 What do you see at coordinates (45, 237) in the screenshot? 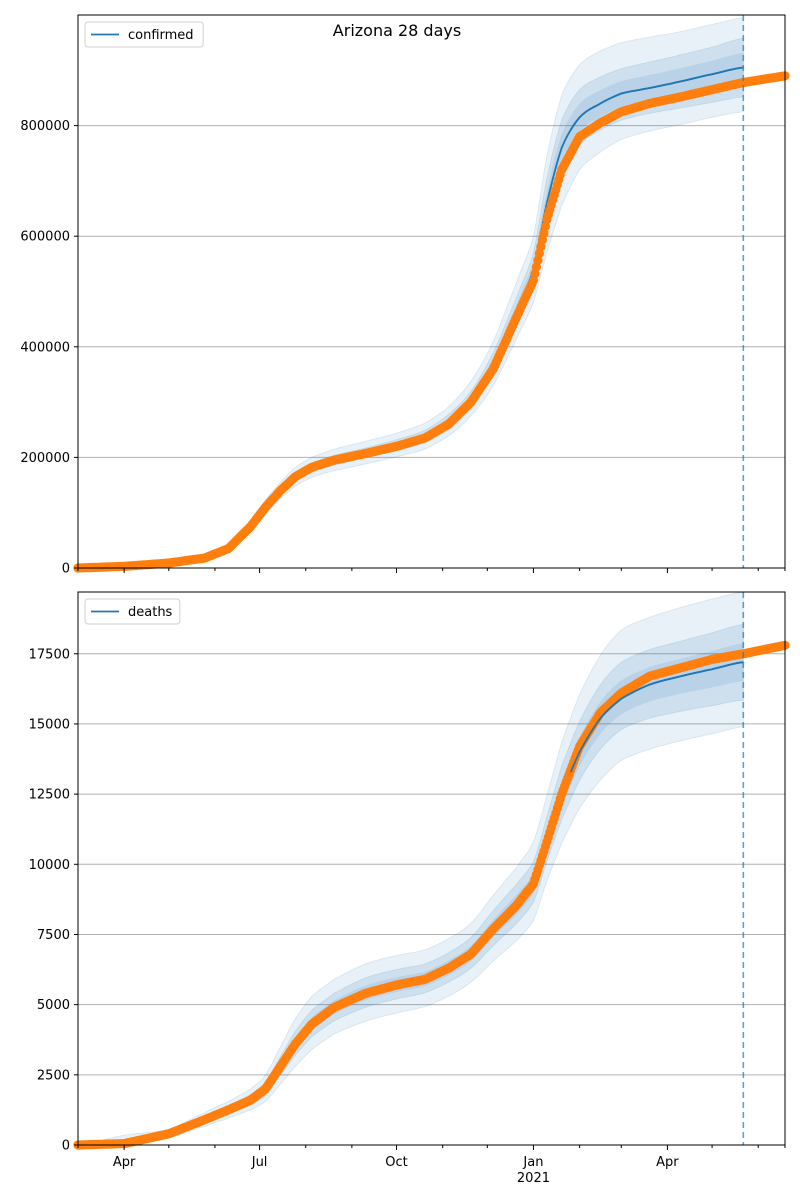
I see `y-tick-label: 600000` at bounding box center [45, 237].